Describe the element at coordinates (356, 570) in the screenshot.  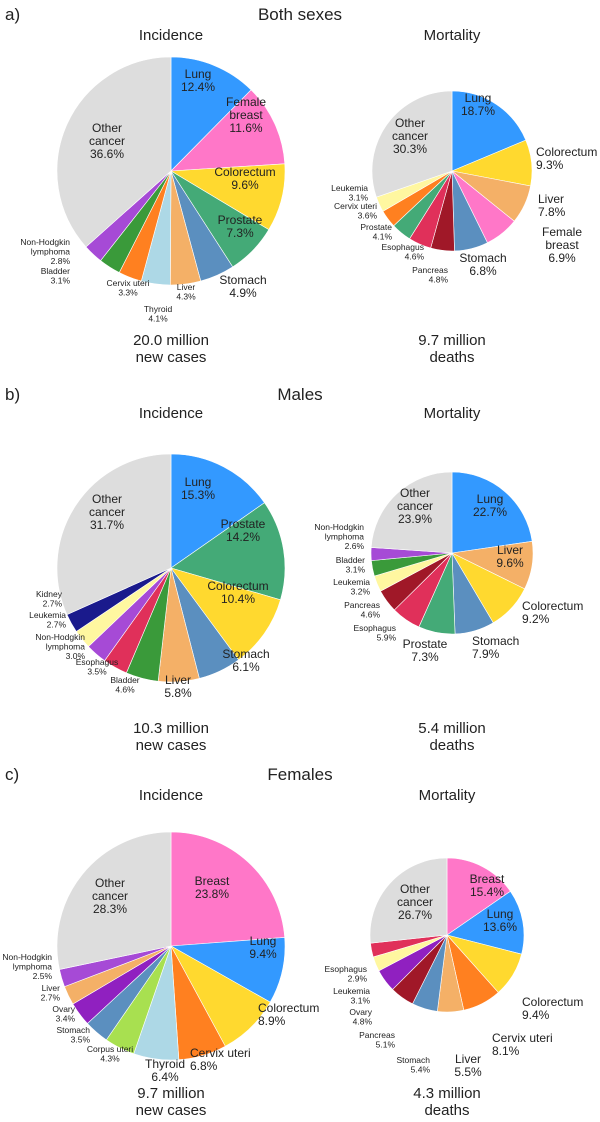
I see `slice-value: 3.1%` at that location.